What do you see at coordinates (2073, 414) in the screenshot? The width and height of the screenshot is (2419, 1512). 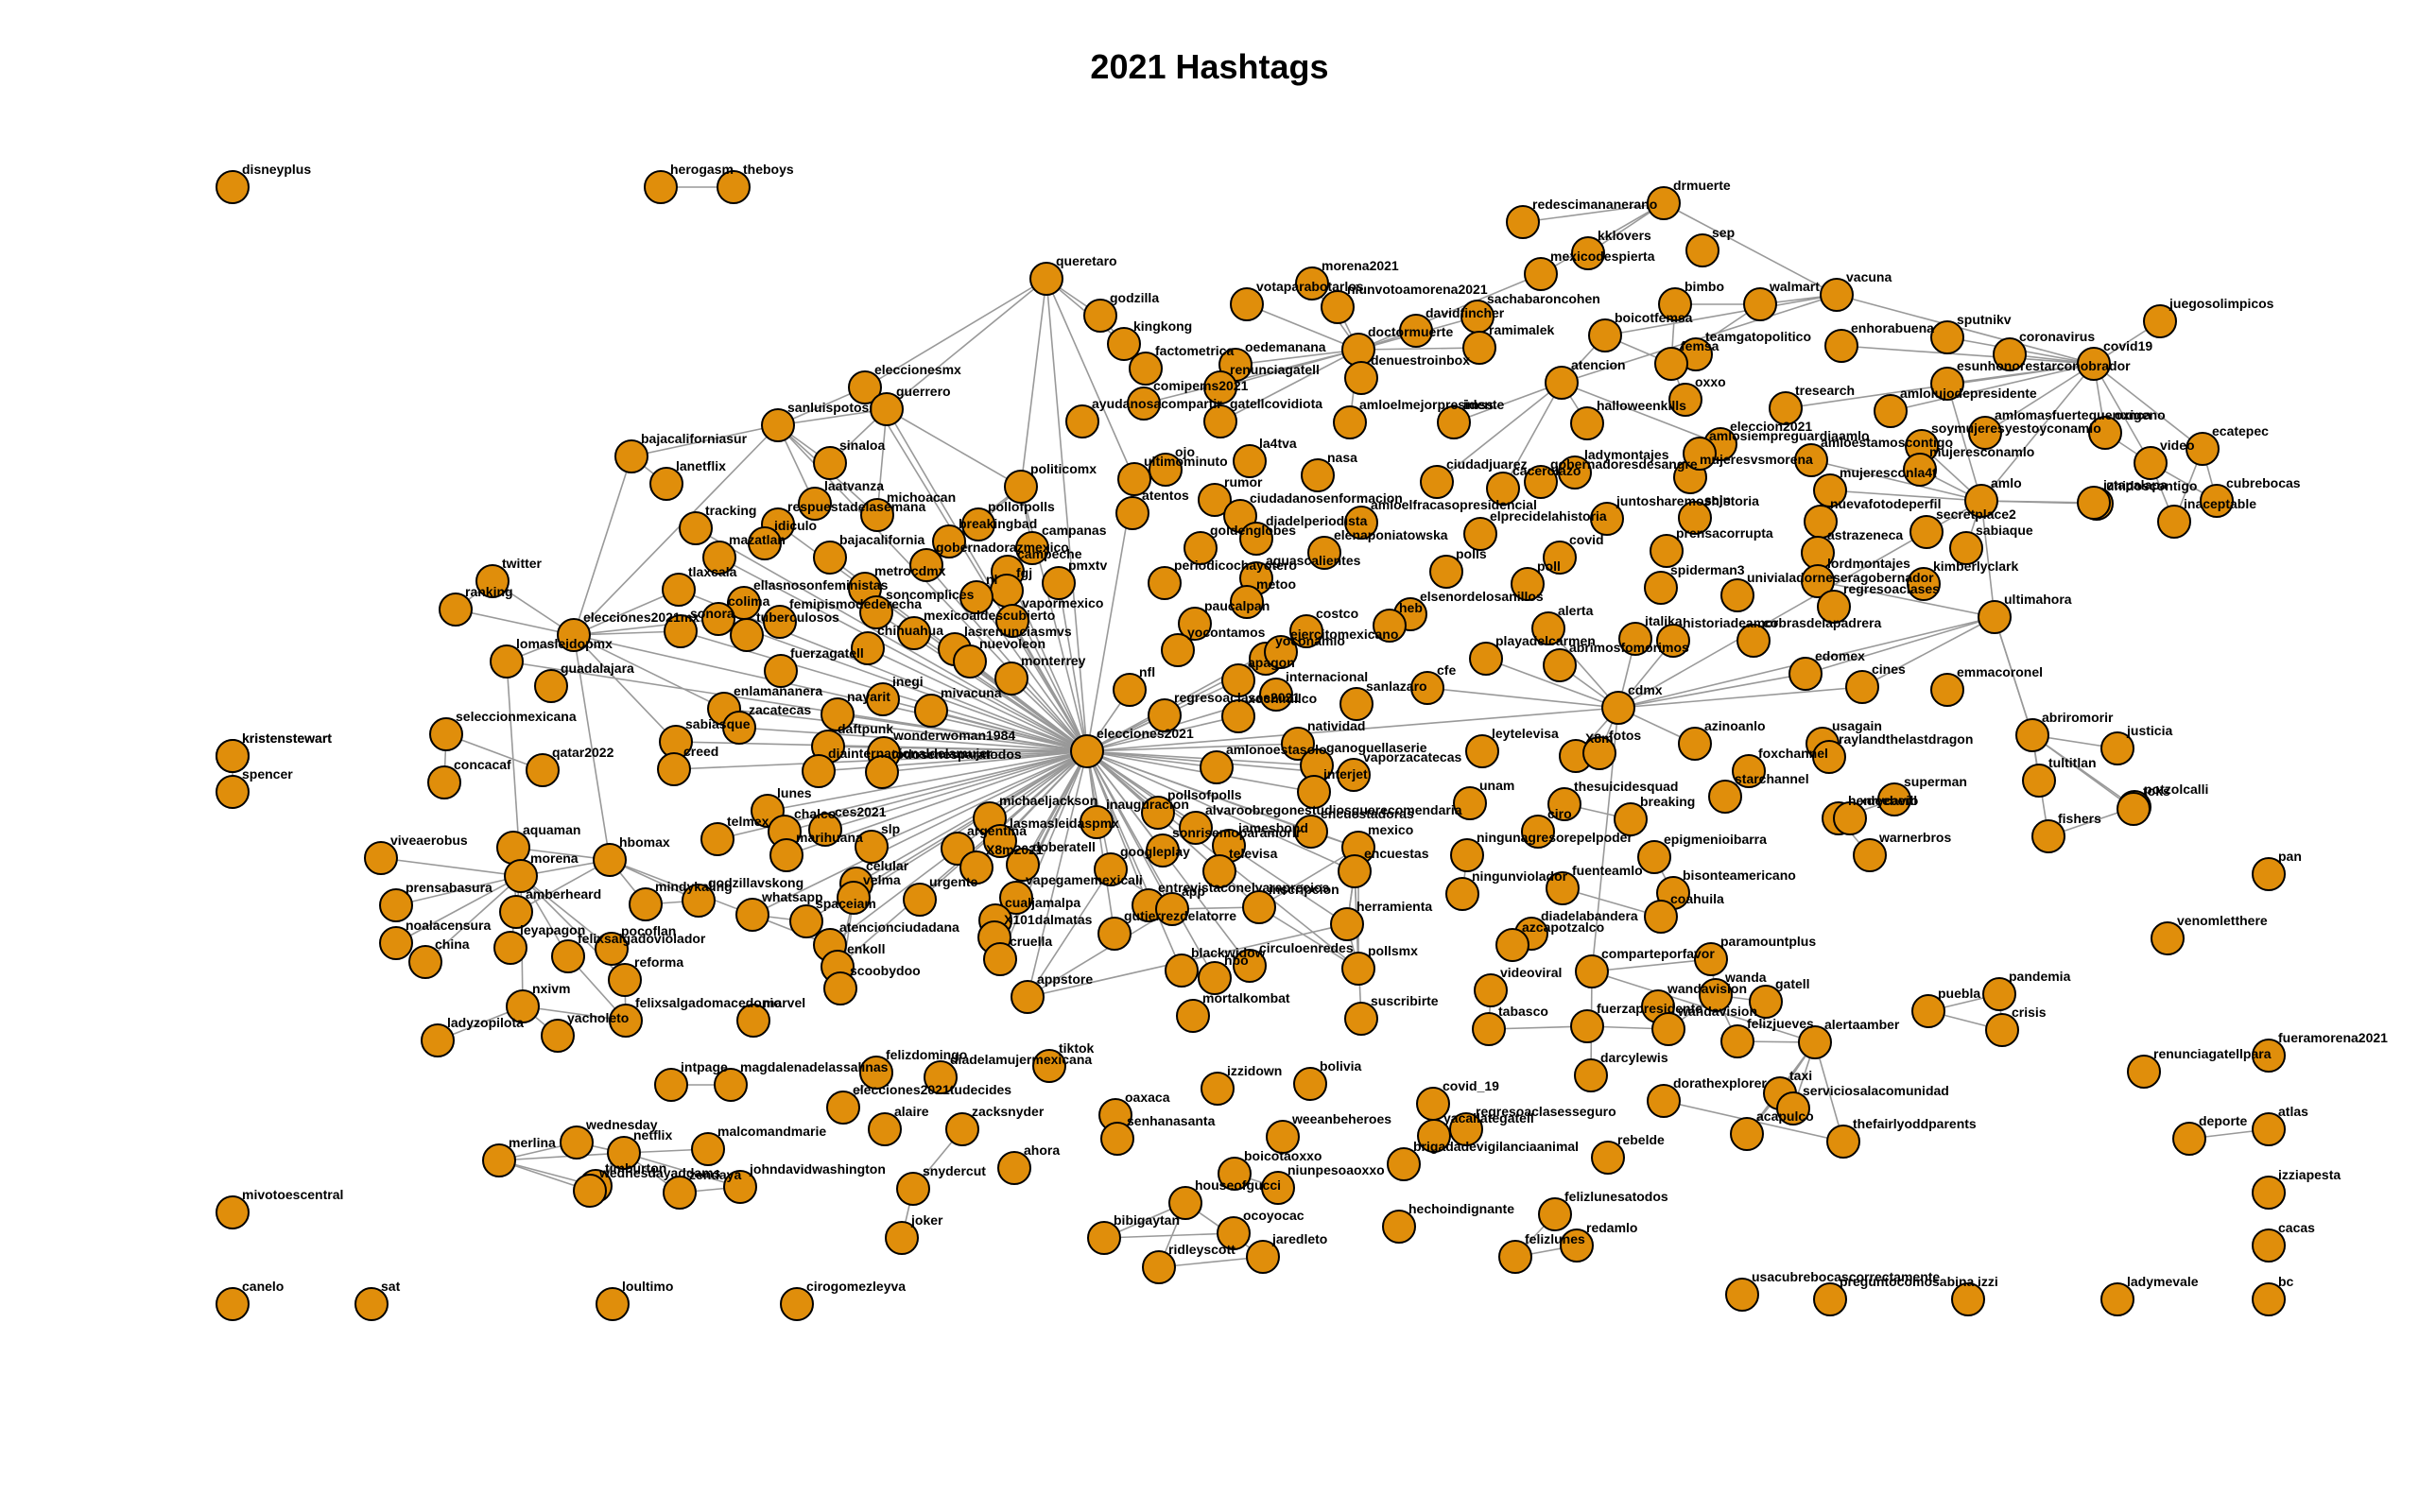 I see `node-label: amlomasfuertequenunca` at bounding box center [2073, 414].